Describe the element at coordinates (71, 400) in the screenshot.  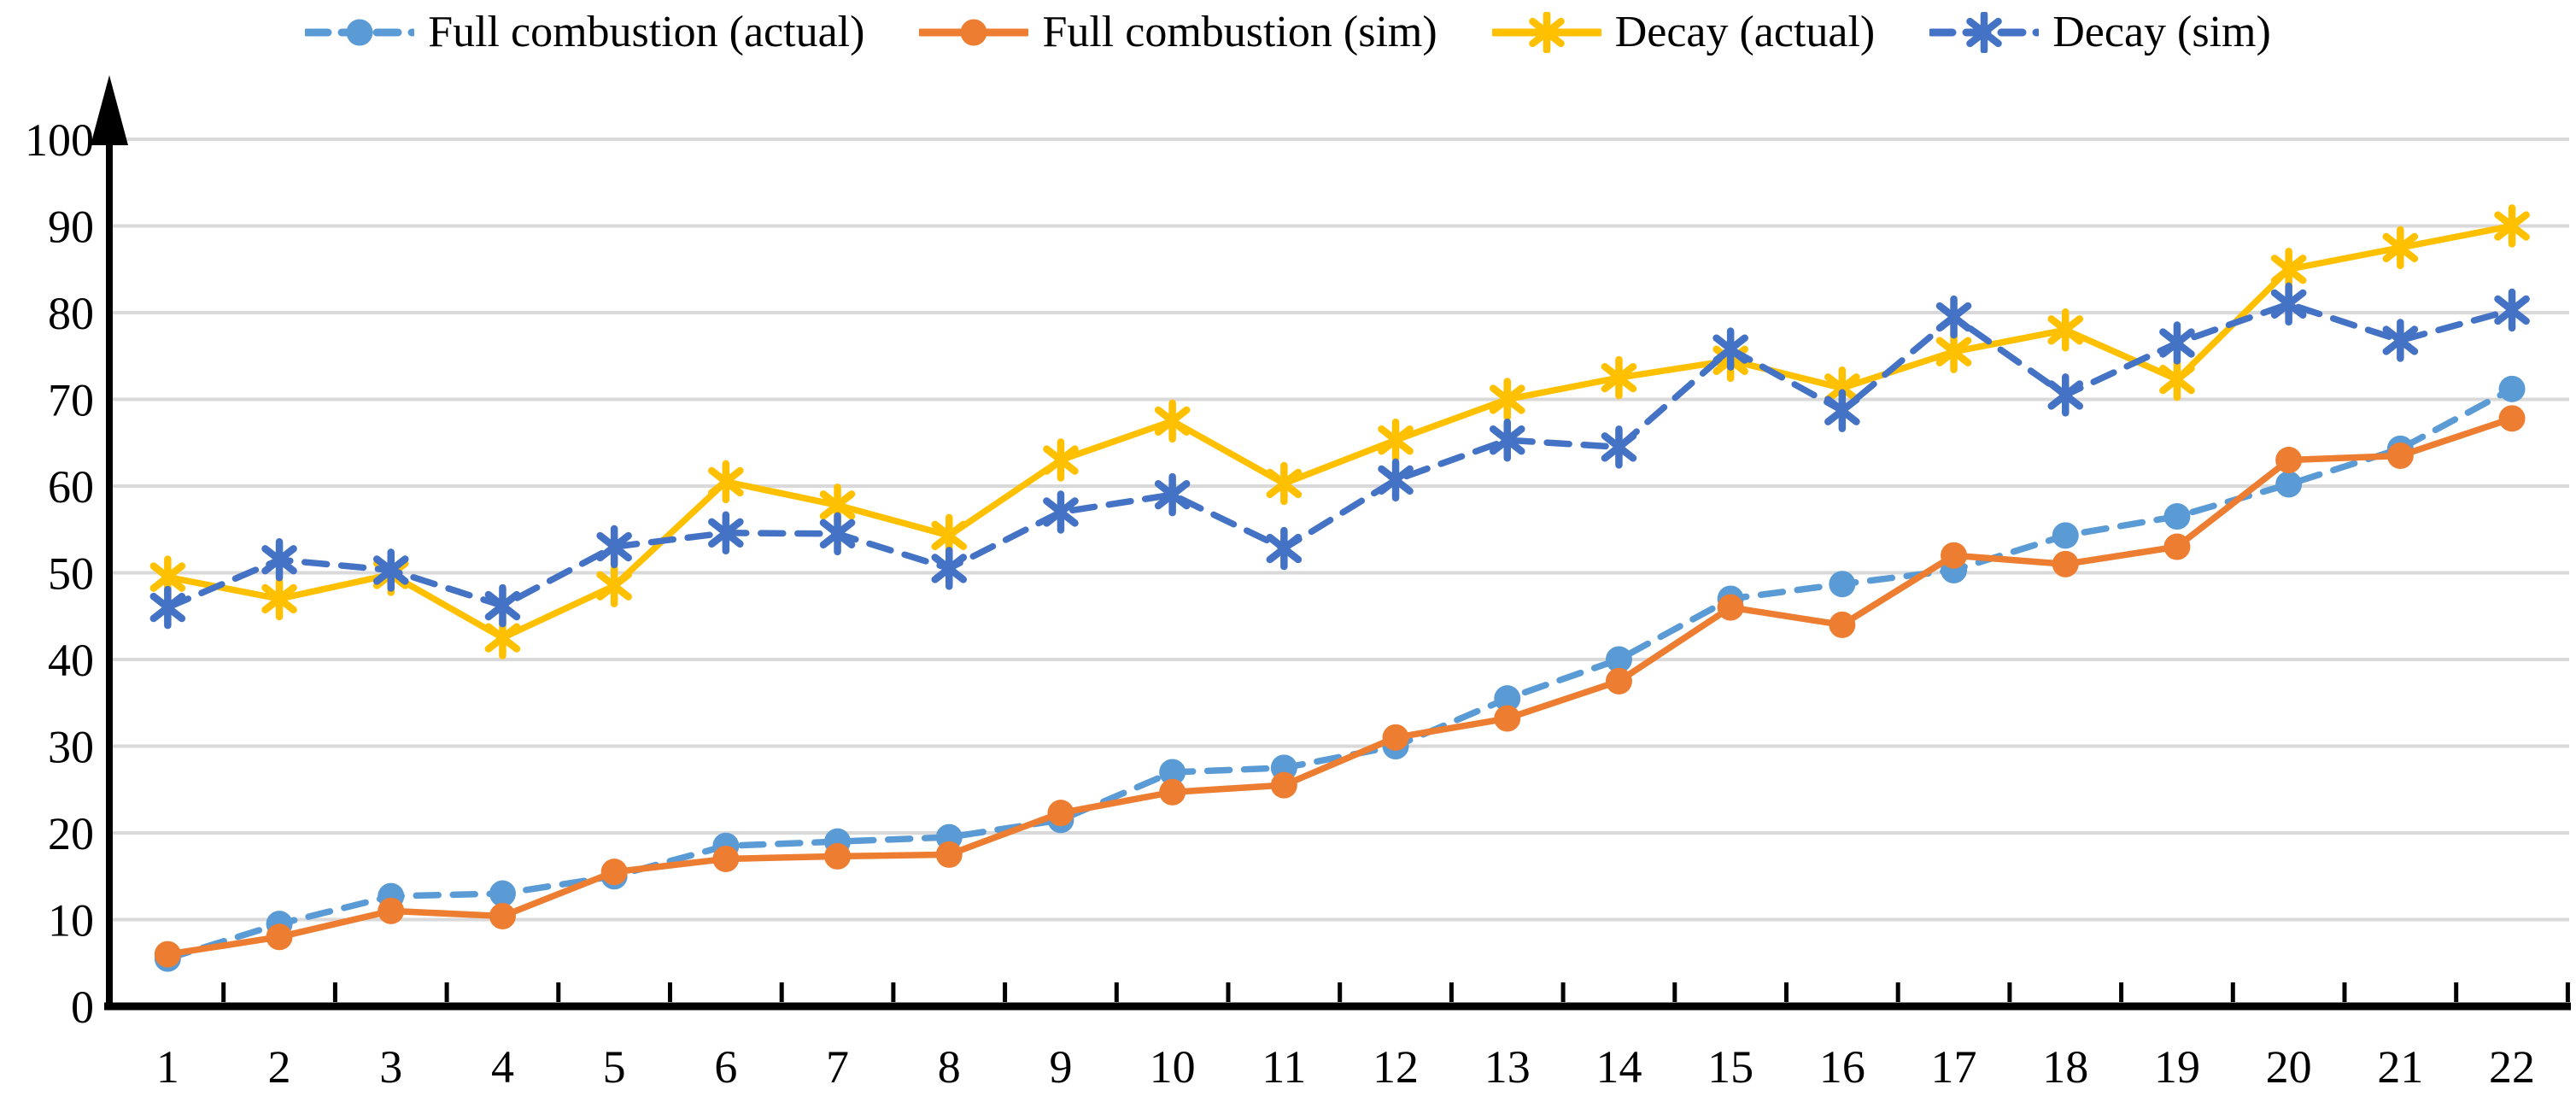
I see `y-tick-label-70: 70` at that location.